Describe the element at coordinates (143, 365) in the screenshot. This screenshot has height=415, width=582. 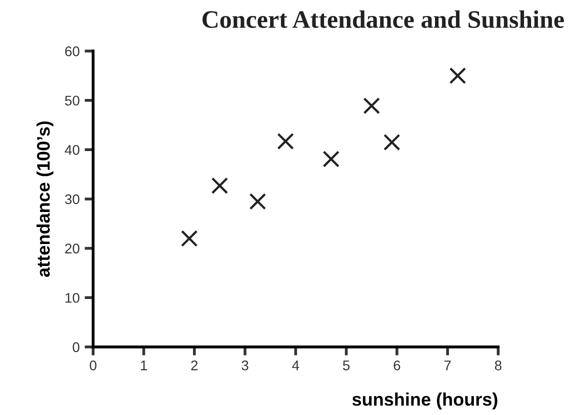
I see `x-tick-label: 1` at that location.